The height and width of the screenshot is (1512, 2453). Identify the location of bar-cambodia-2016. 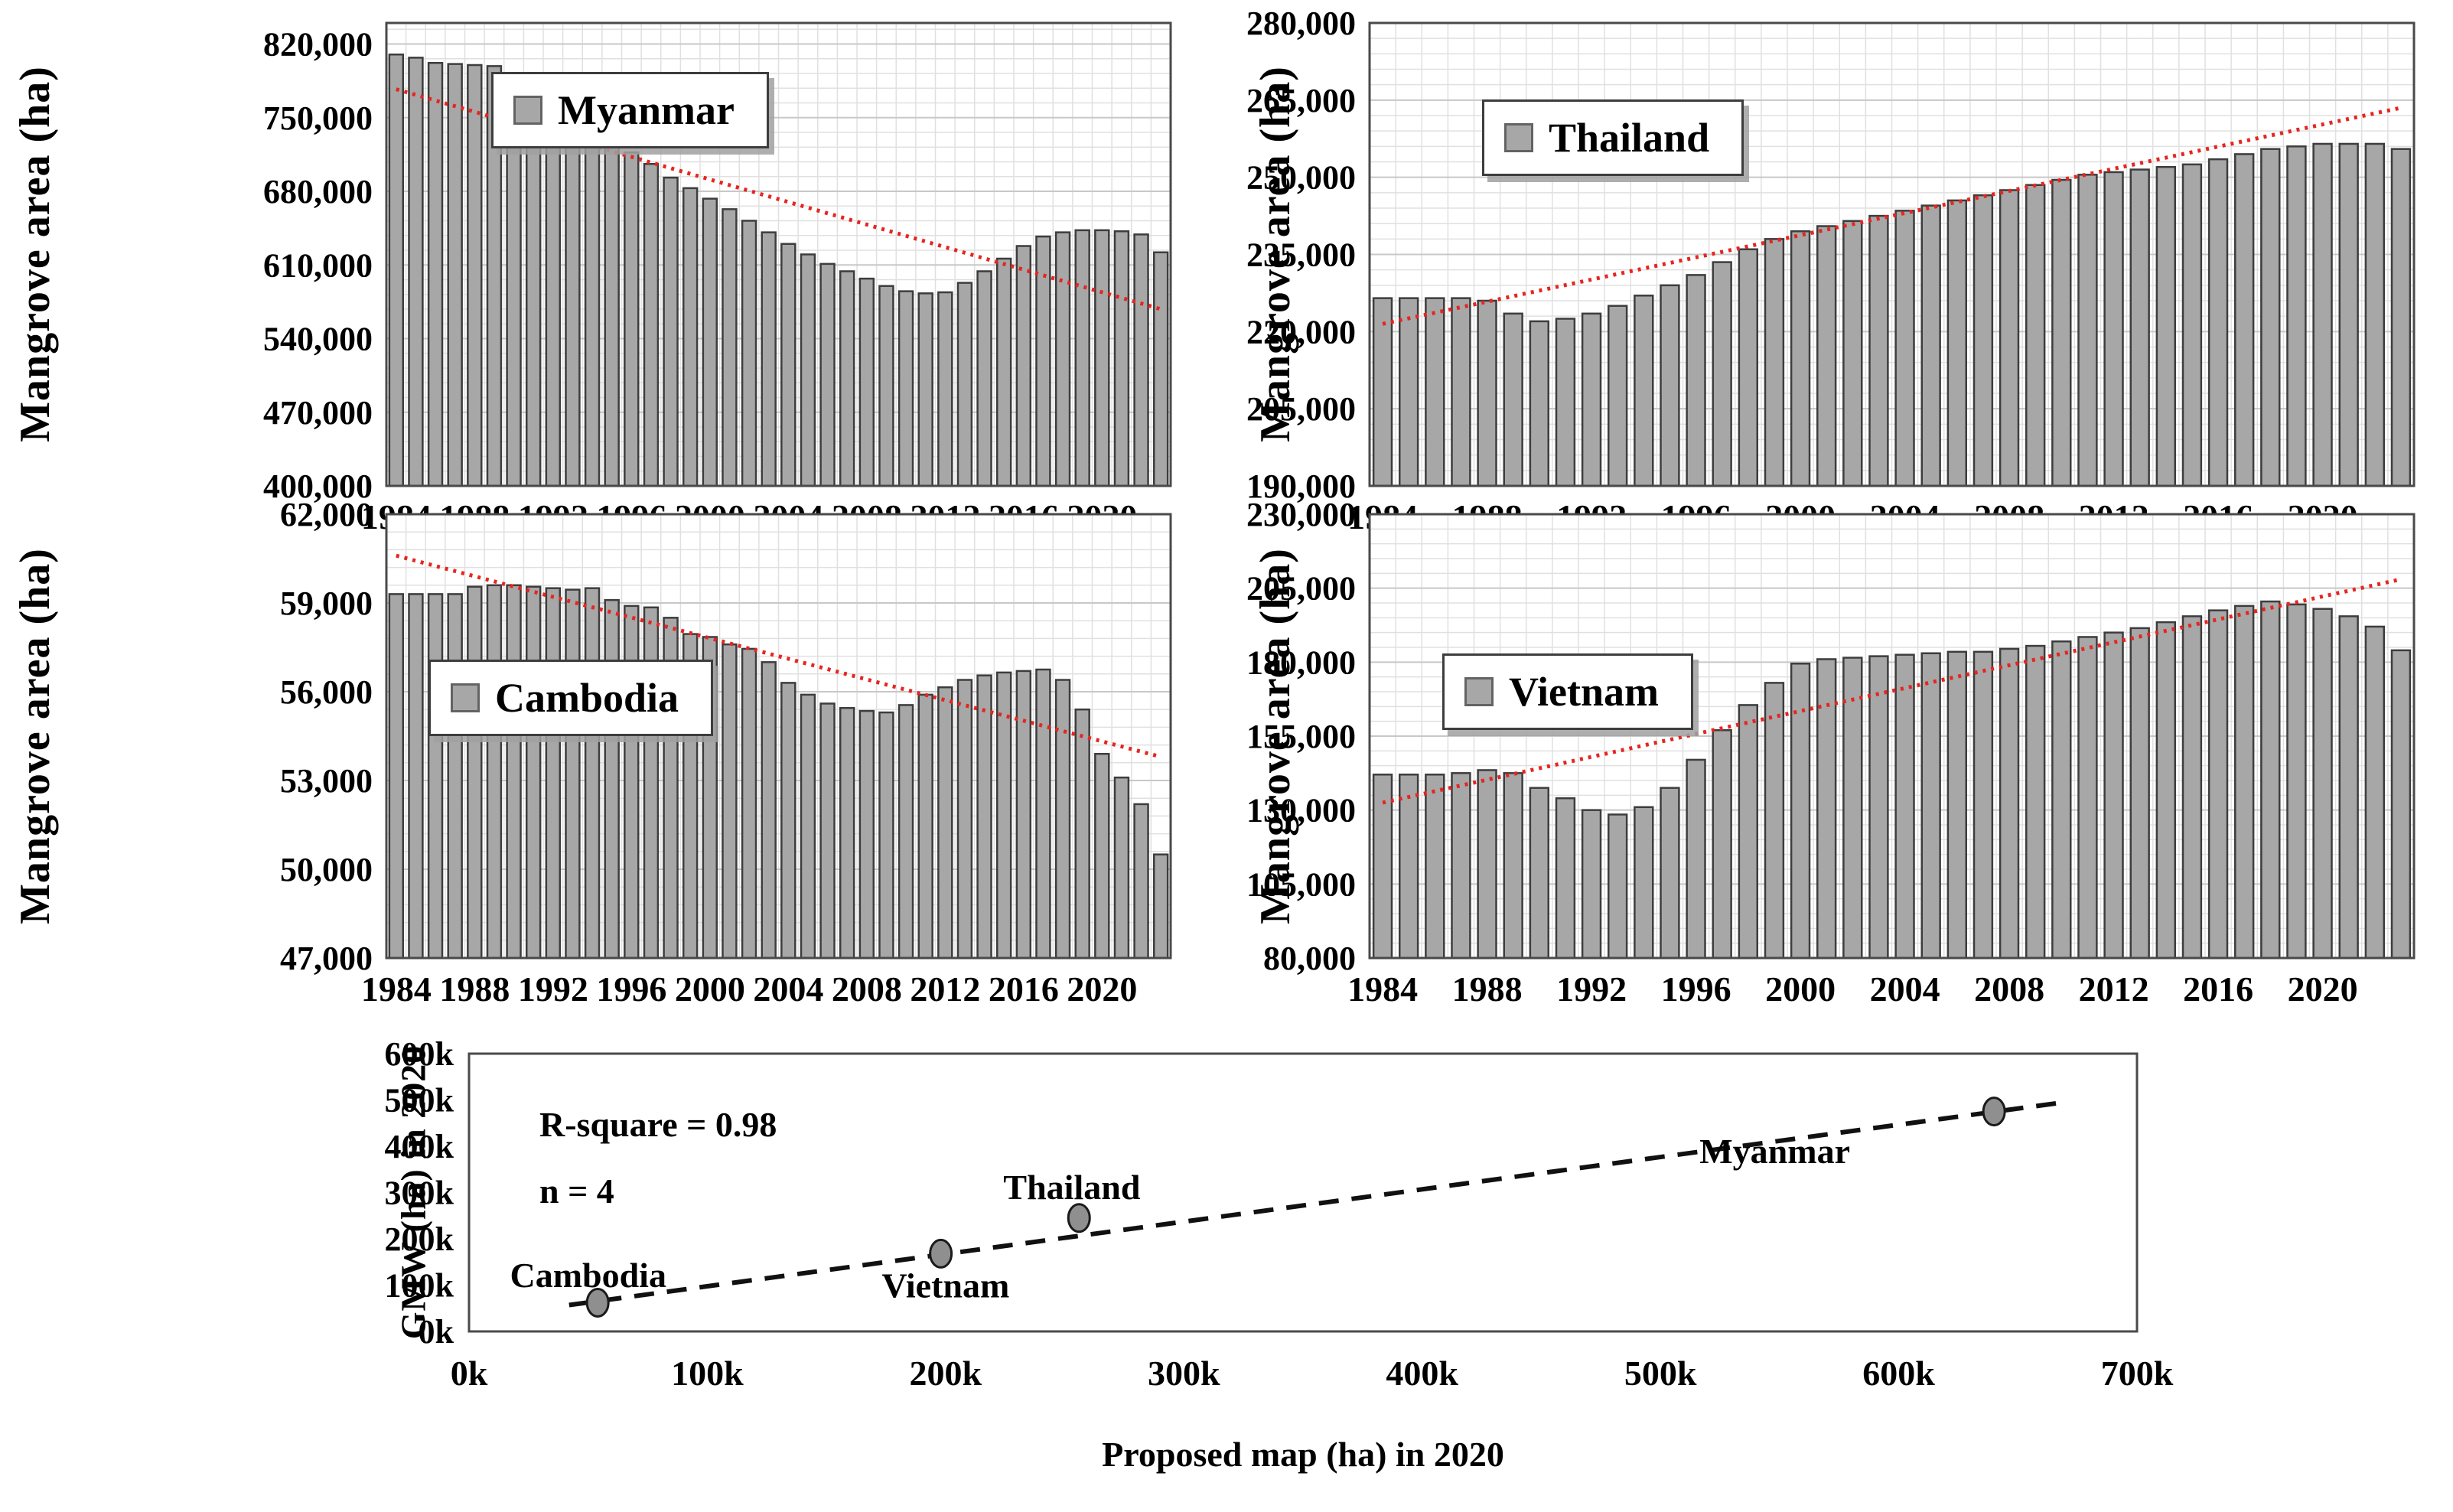
(1024, 815).